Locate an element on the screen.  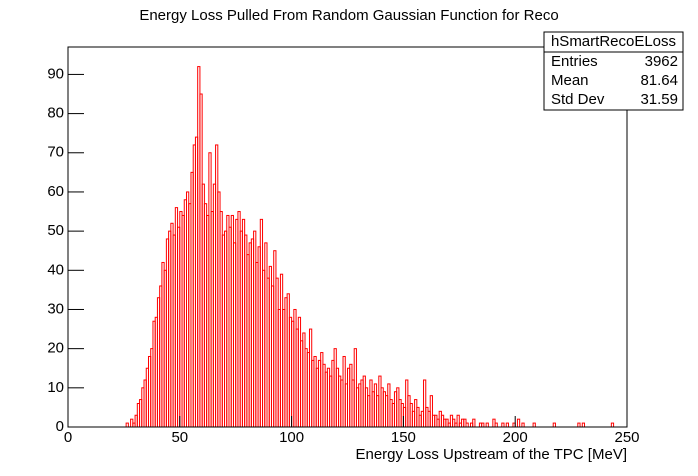
stats-box is located at coordinates (613, 71).